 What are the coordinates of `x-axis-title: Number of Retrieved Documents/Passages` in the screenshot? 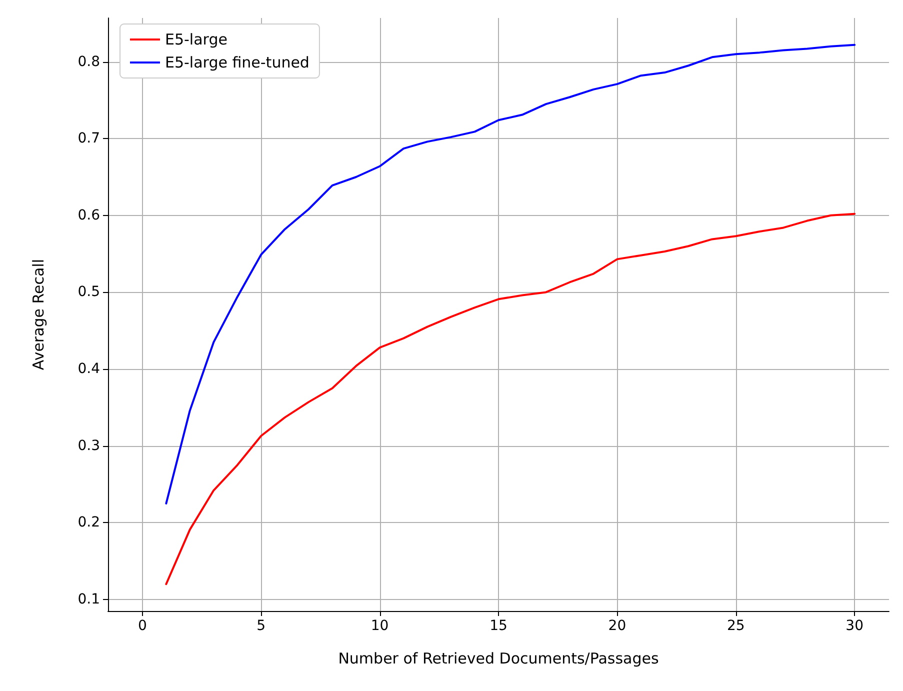 It's located at (498, 659).